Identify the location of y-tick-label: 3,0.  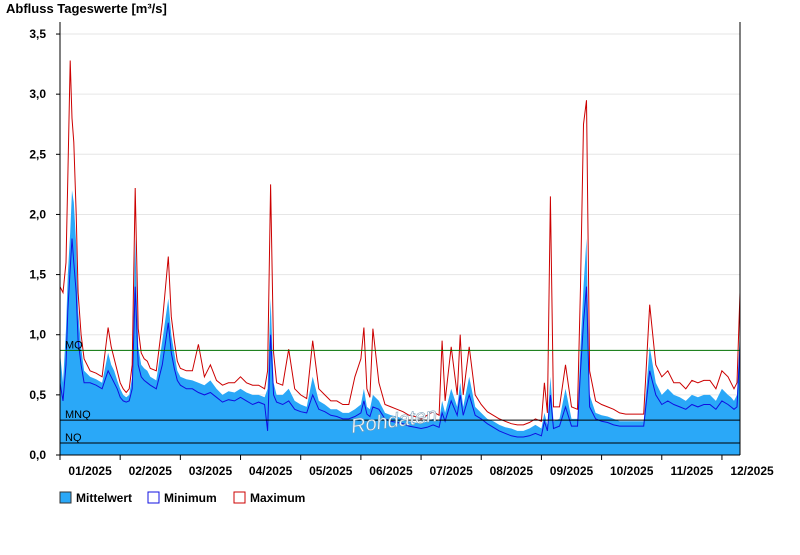
(37, 94).